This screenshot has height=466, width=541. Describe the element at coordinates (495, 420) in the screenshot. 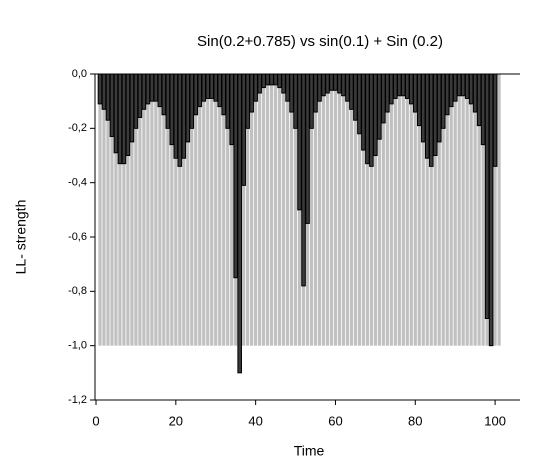

I see `x-tick-label: 100` at that location.